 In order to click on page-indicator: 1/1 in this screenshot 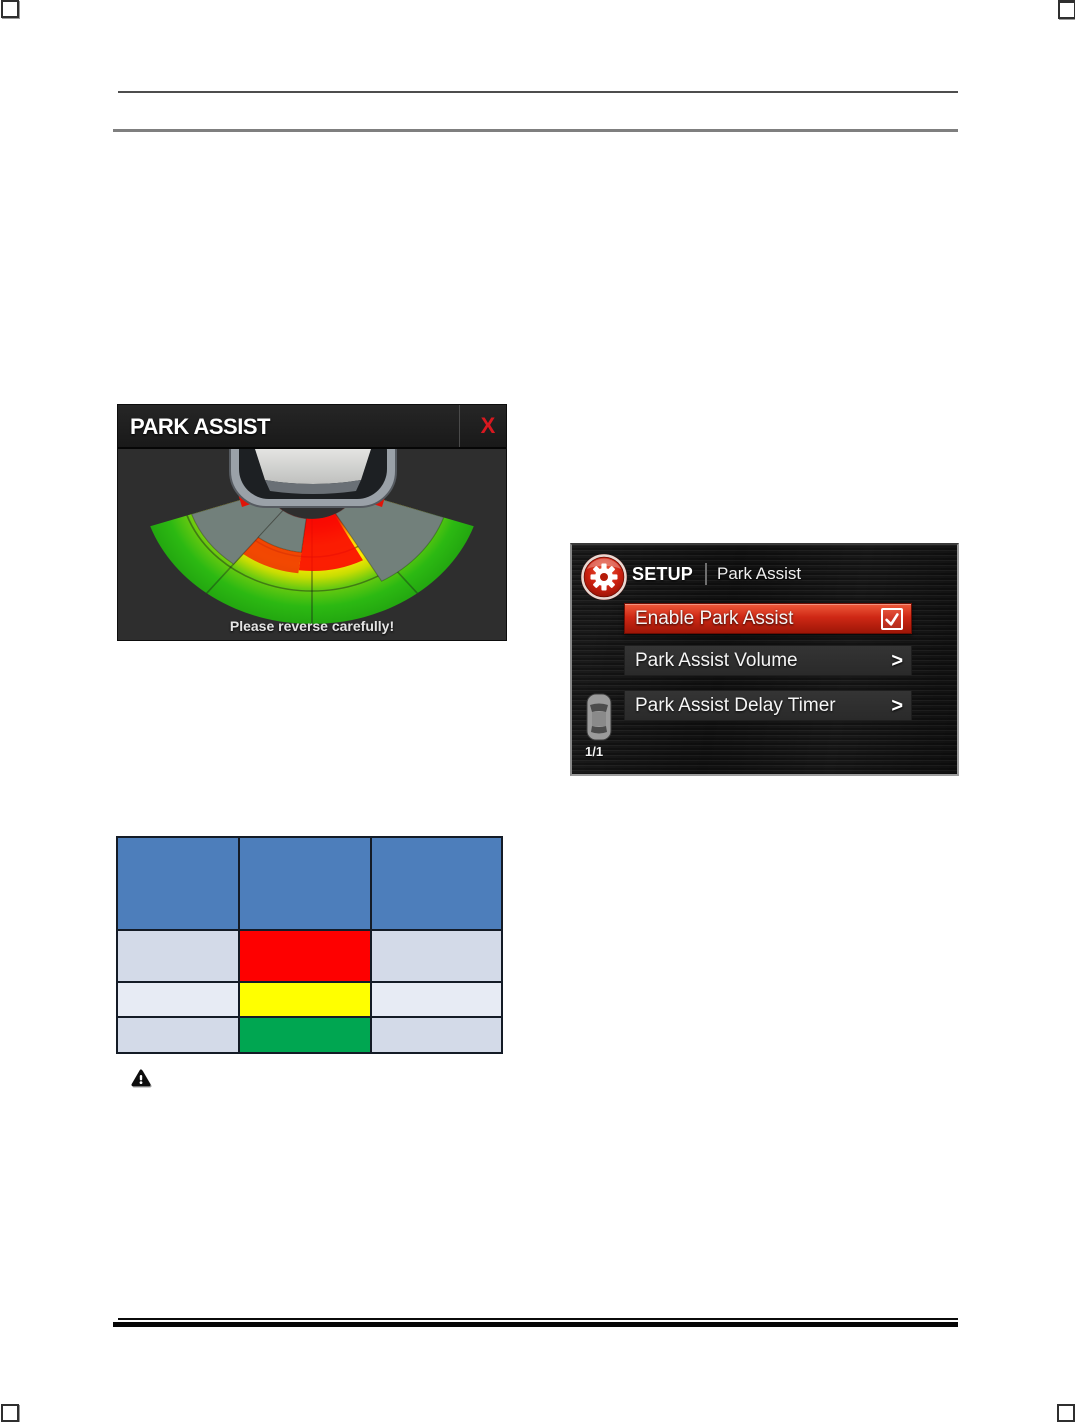, I will do `click(594, 751)`.